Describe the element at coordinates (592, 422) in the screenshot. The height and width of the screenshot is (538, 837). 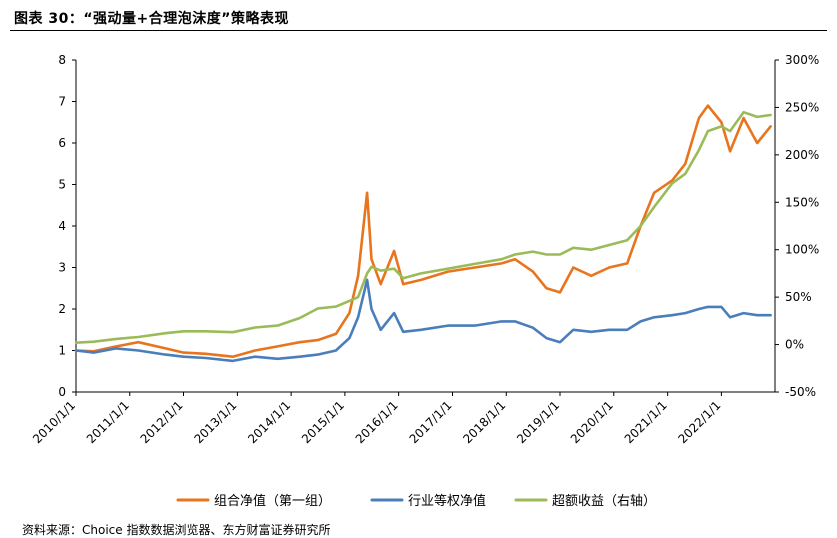
I see `x-tick-label: 2020/1/1` at that location.